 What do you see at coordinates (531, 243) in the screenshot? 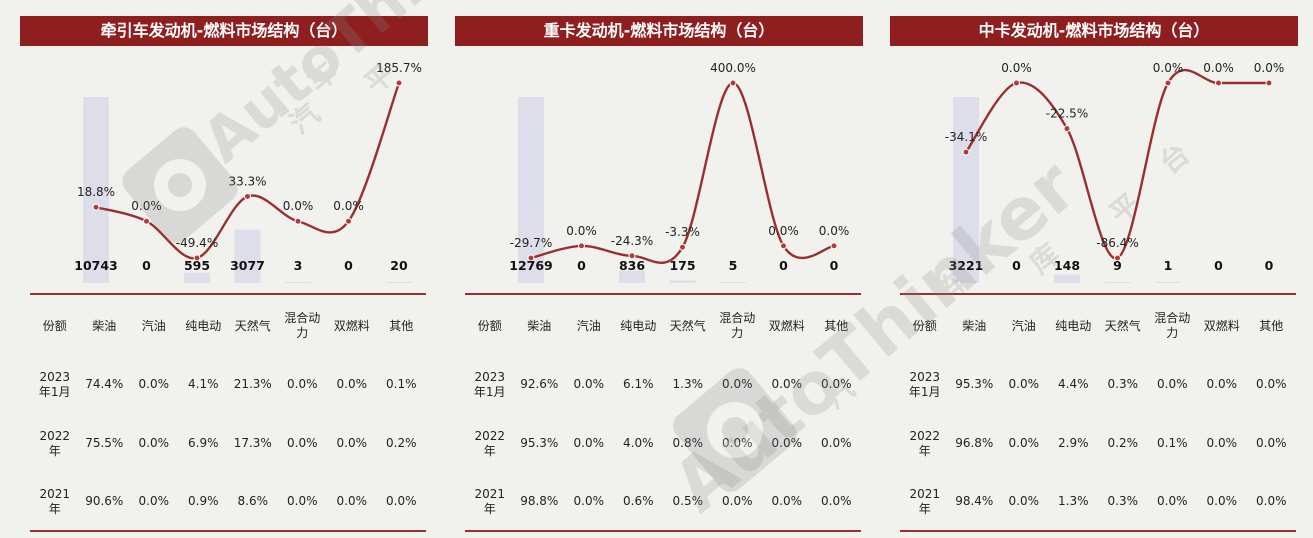
I see `growth-label: -29.7%` at bounding box center [531, 243].